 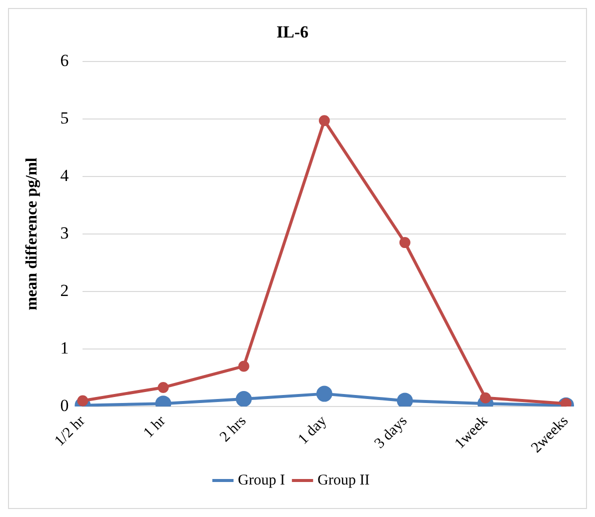 What do you see at coordinates (64, 290) in the screenshot?
I see `y-tick-label: 2` at bounding box center [64, 290].